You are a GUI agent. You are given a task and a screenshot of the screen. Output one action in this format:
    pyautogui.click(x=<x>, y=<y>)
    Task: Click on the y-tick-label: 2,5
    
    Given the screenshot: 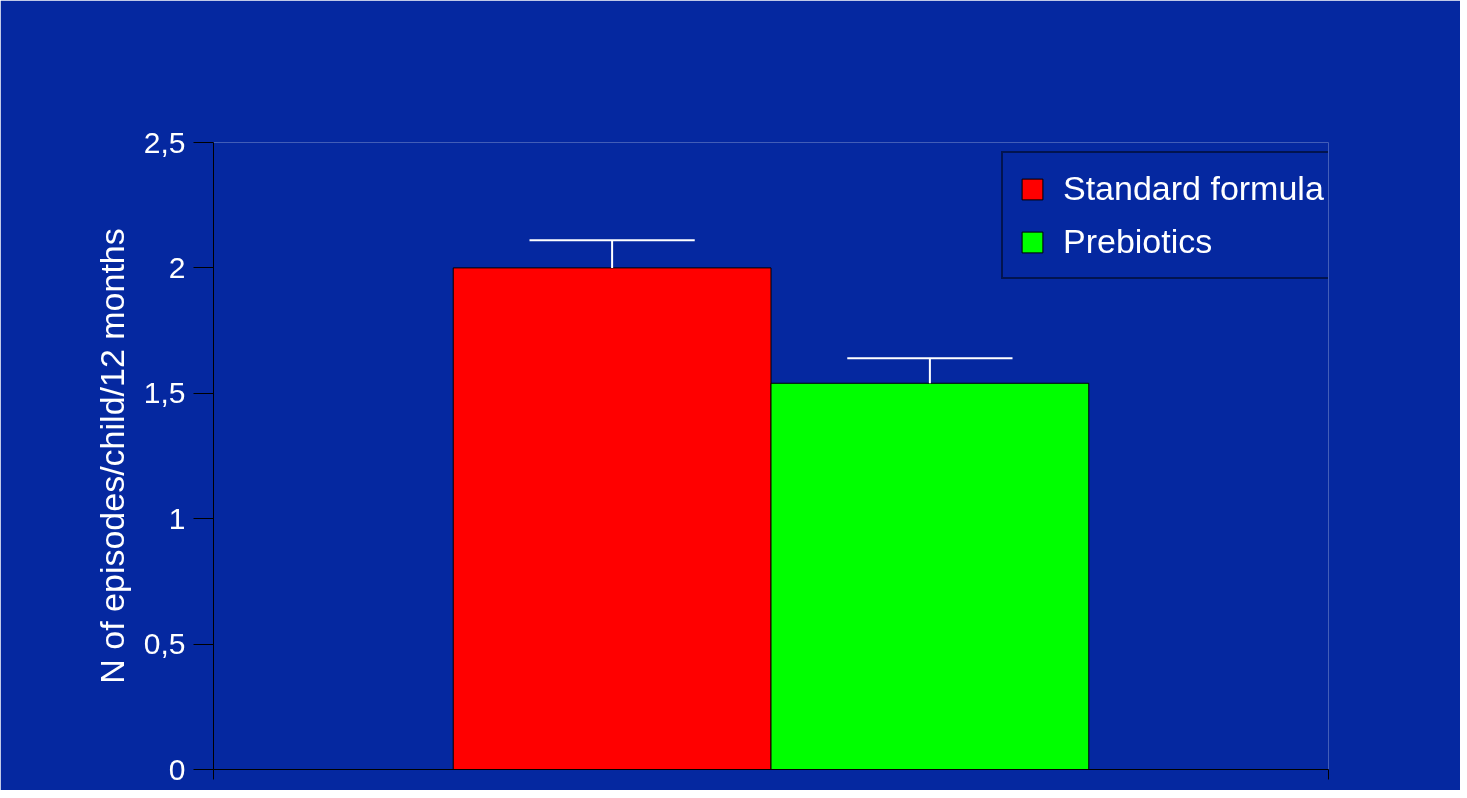 What is the action you would take?
    pyautogui.click(x=164, y=142)
    